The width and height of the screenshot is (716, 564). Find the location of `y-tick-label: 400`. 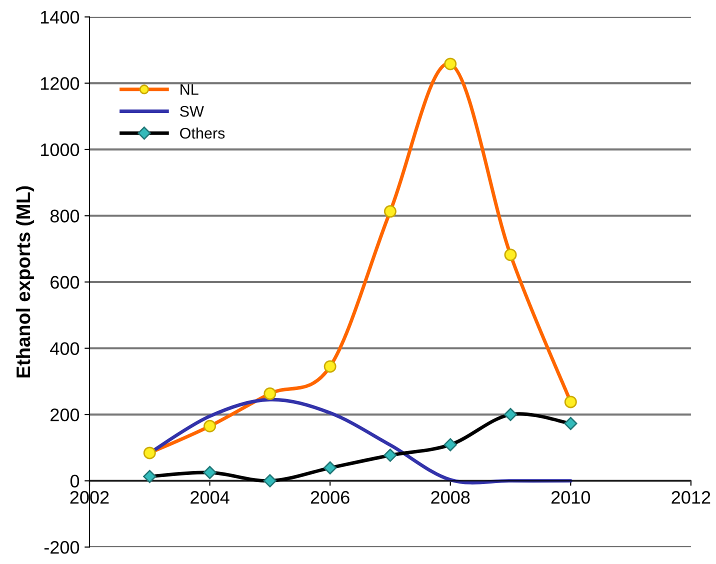

y-tick-label: 400 is located at coordinates (65, 348).